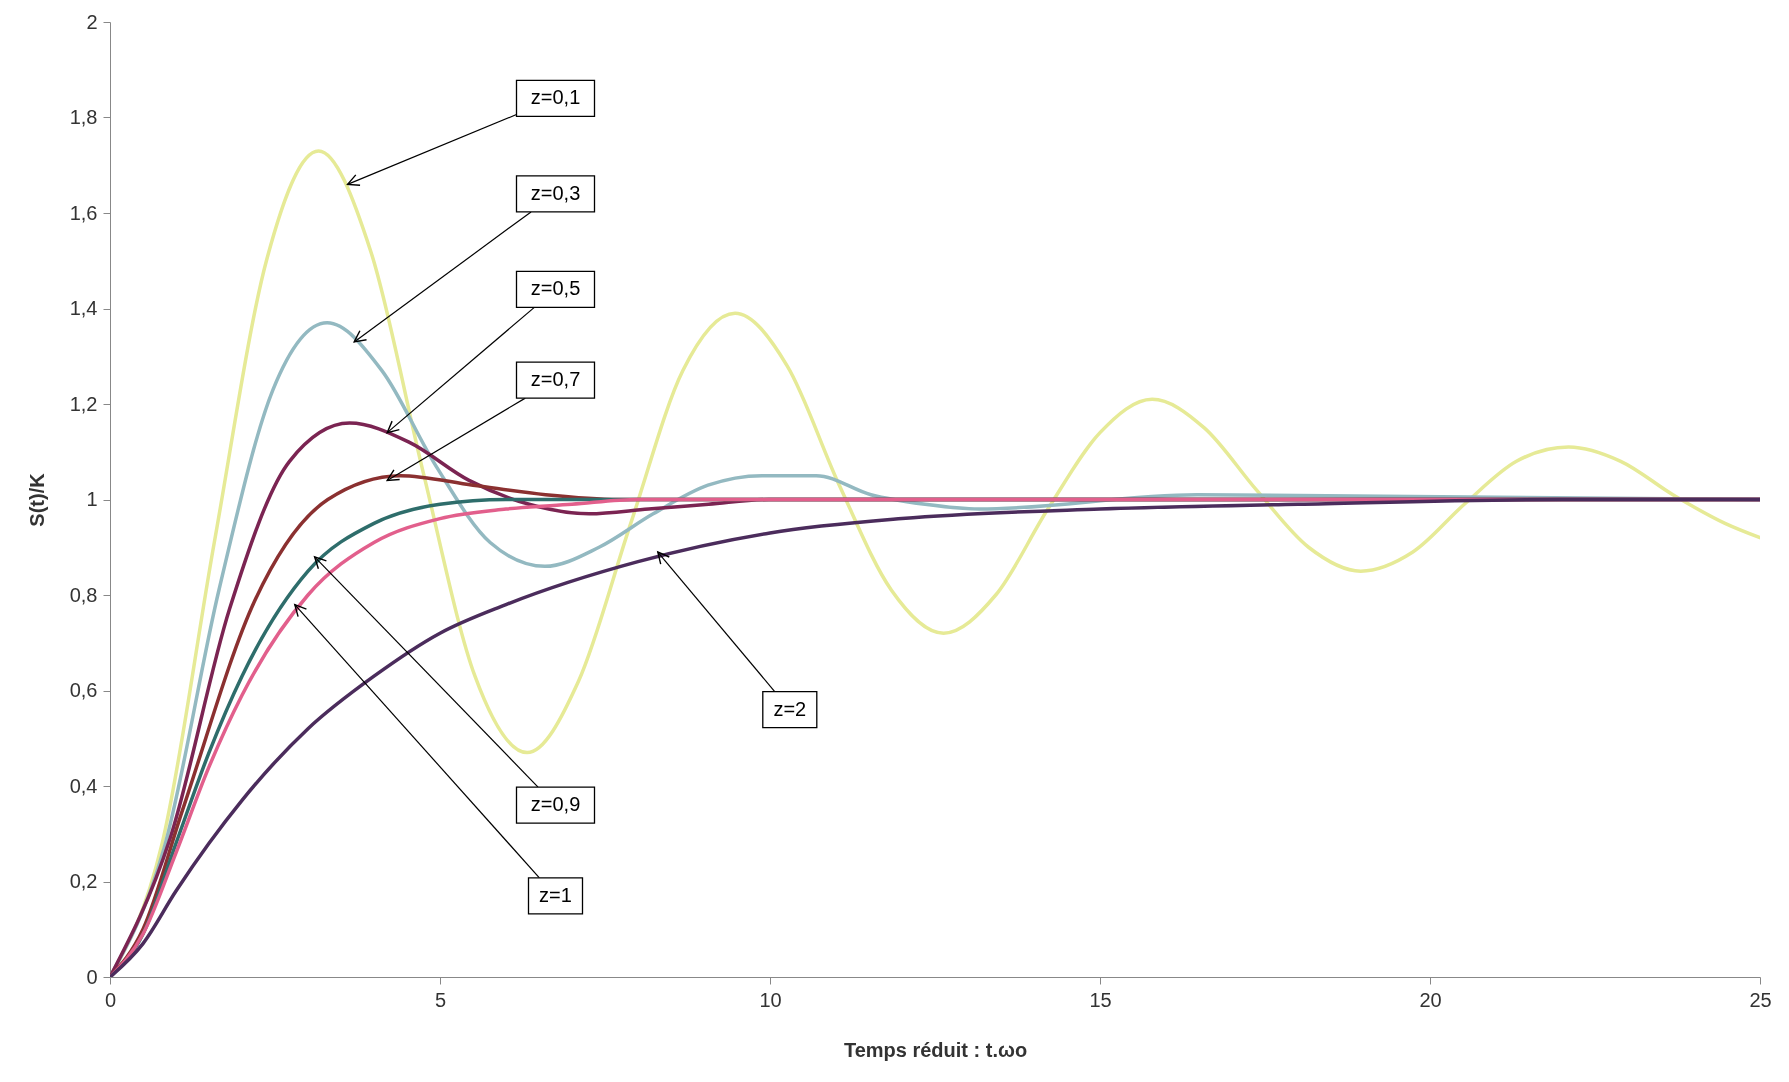 The image size is (1789, 1082). I want to click on x-tick-label: 15, so click(1100, 999).